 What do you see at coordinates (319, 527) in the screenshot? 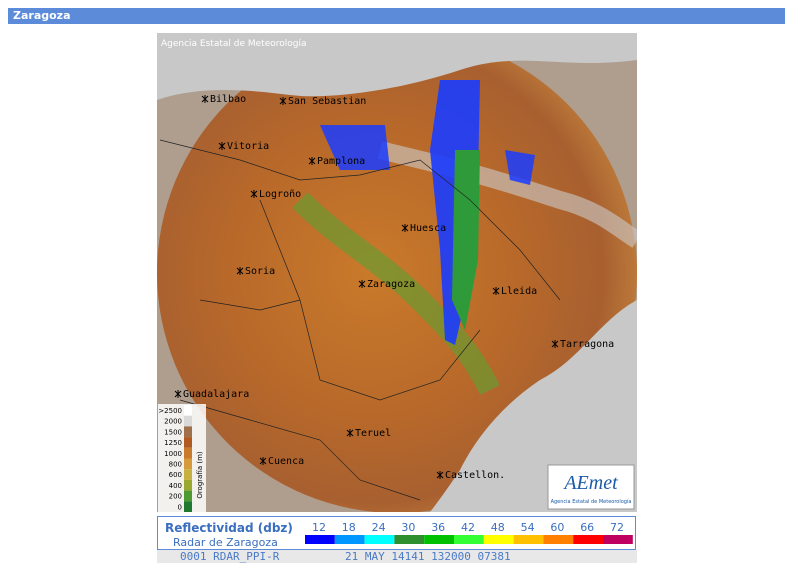
I see `scale-value: 12` at bounding box center [319, 527].